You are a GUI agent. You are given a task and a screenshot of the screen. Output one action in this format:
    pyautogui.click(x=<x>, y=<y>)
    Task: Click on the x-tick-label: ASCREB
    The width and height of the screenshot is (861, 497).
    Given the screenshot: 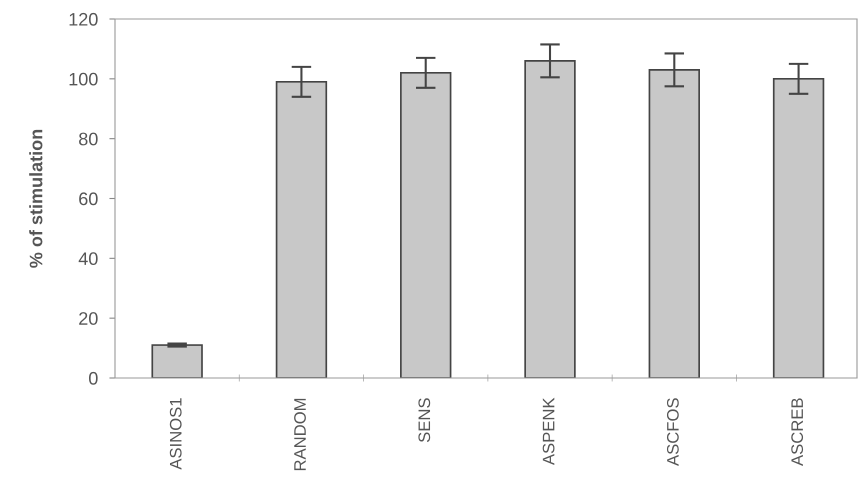 What is the action you would take?
    pyautogui.click(x=797, y=432)
    